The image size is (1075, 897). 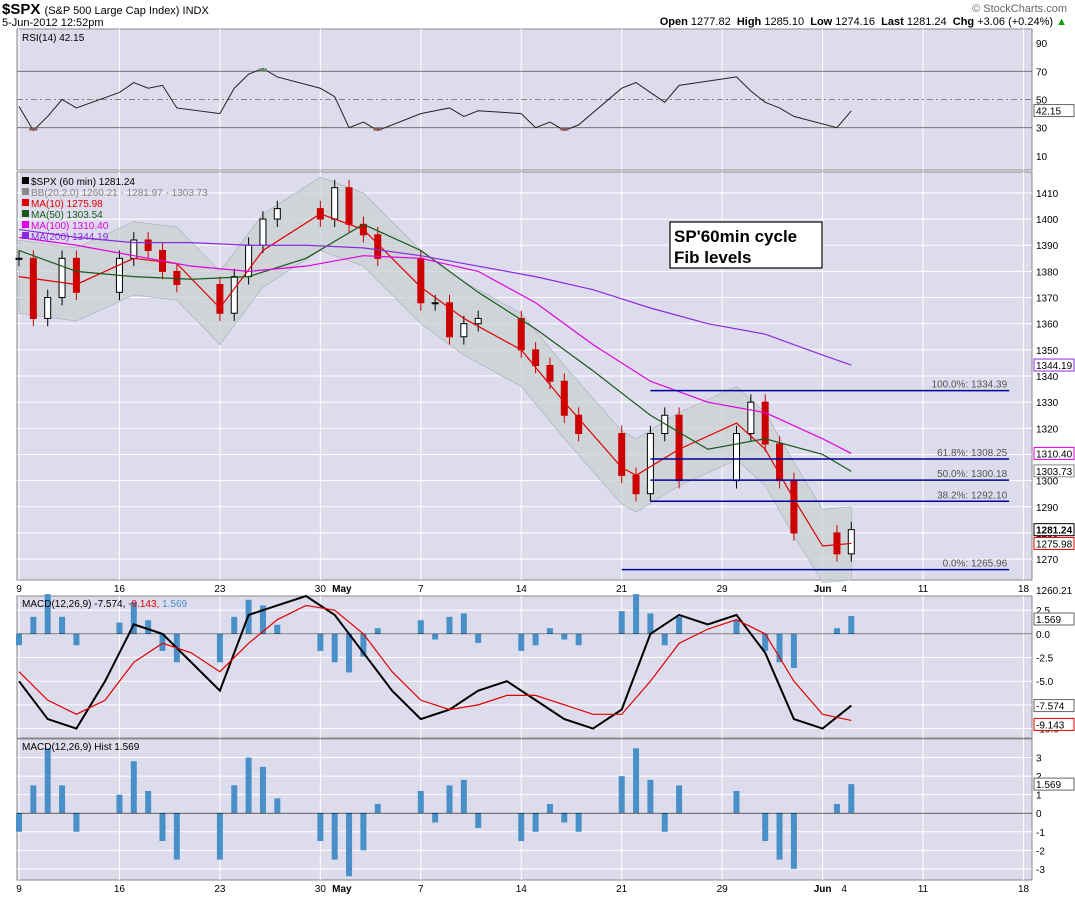 What do you see at coordinates (1045, 682) in the screenshot?
I see `macd-tick-label: -5.0` at bounding box center [1045, 682].